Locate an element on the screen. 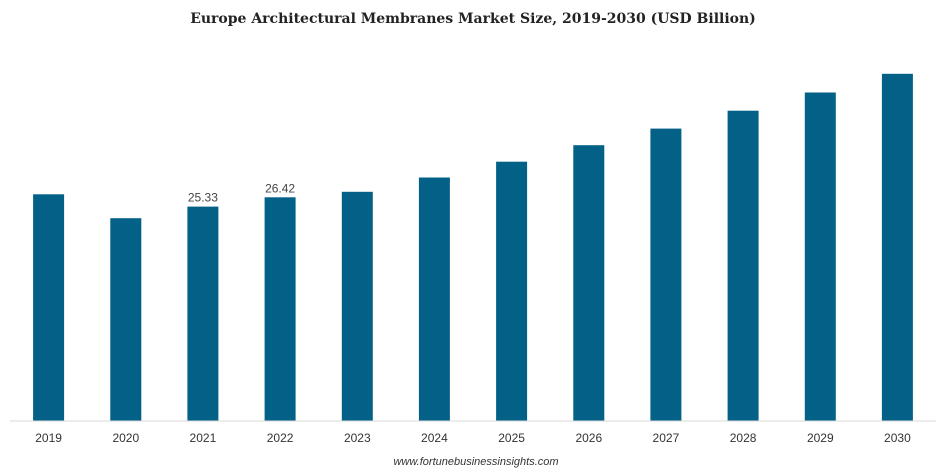 This screenshot has width=946, height=473. x-tick-label: 2030 is located at coordinates (897, 438).